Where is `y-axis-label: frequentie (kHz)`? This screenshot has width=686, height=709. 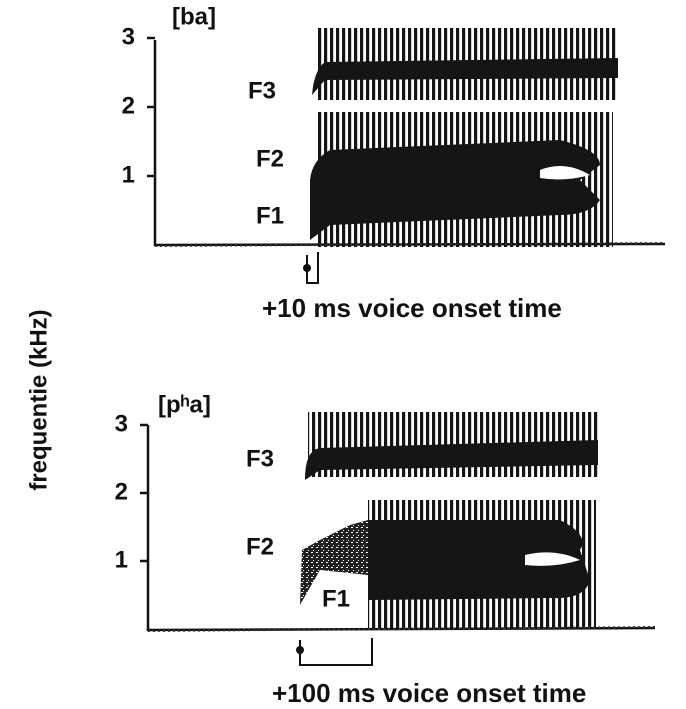 y-axis-label: frequentie (kHz) is located at coordinates (38, 399).